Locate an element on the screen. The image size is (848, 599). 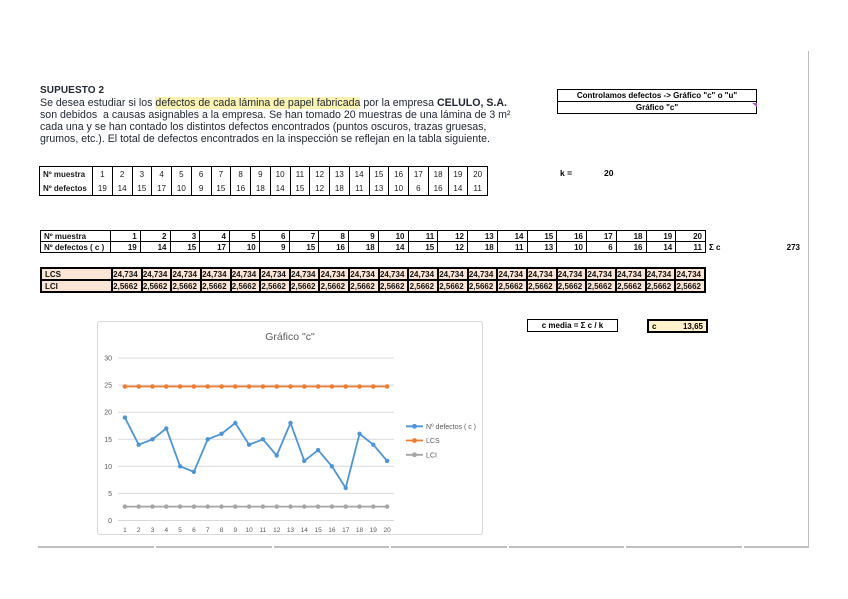
svg-text: 12 is located at coordinates (277, 530).